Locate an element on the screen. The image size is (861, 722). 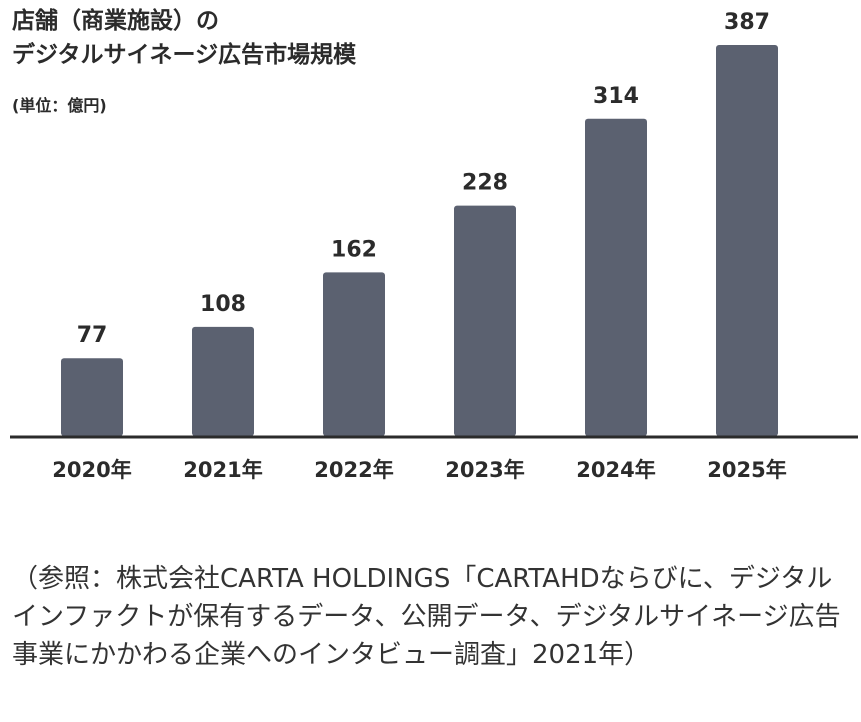
category-label-4: 2024年 is located at coordinates (615, 470).